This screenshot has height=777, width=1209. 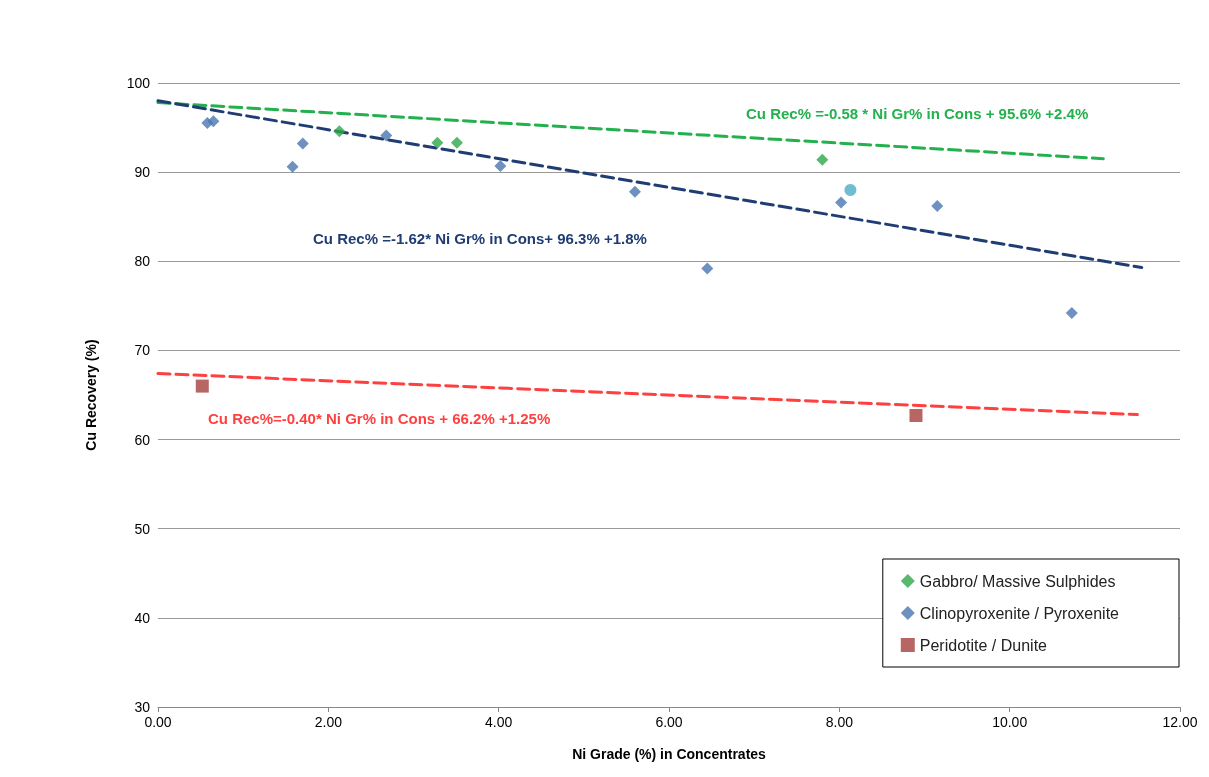 What do you see at coordinates (142, 528) in the screenshot?
I see `y-tick-label: 50` at bounding box center [142, 528].